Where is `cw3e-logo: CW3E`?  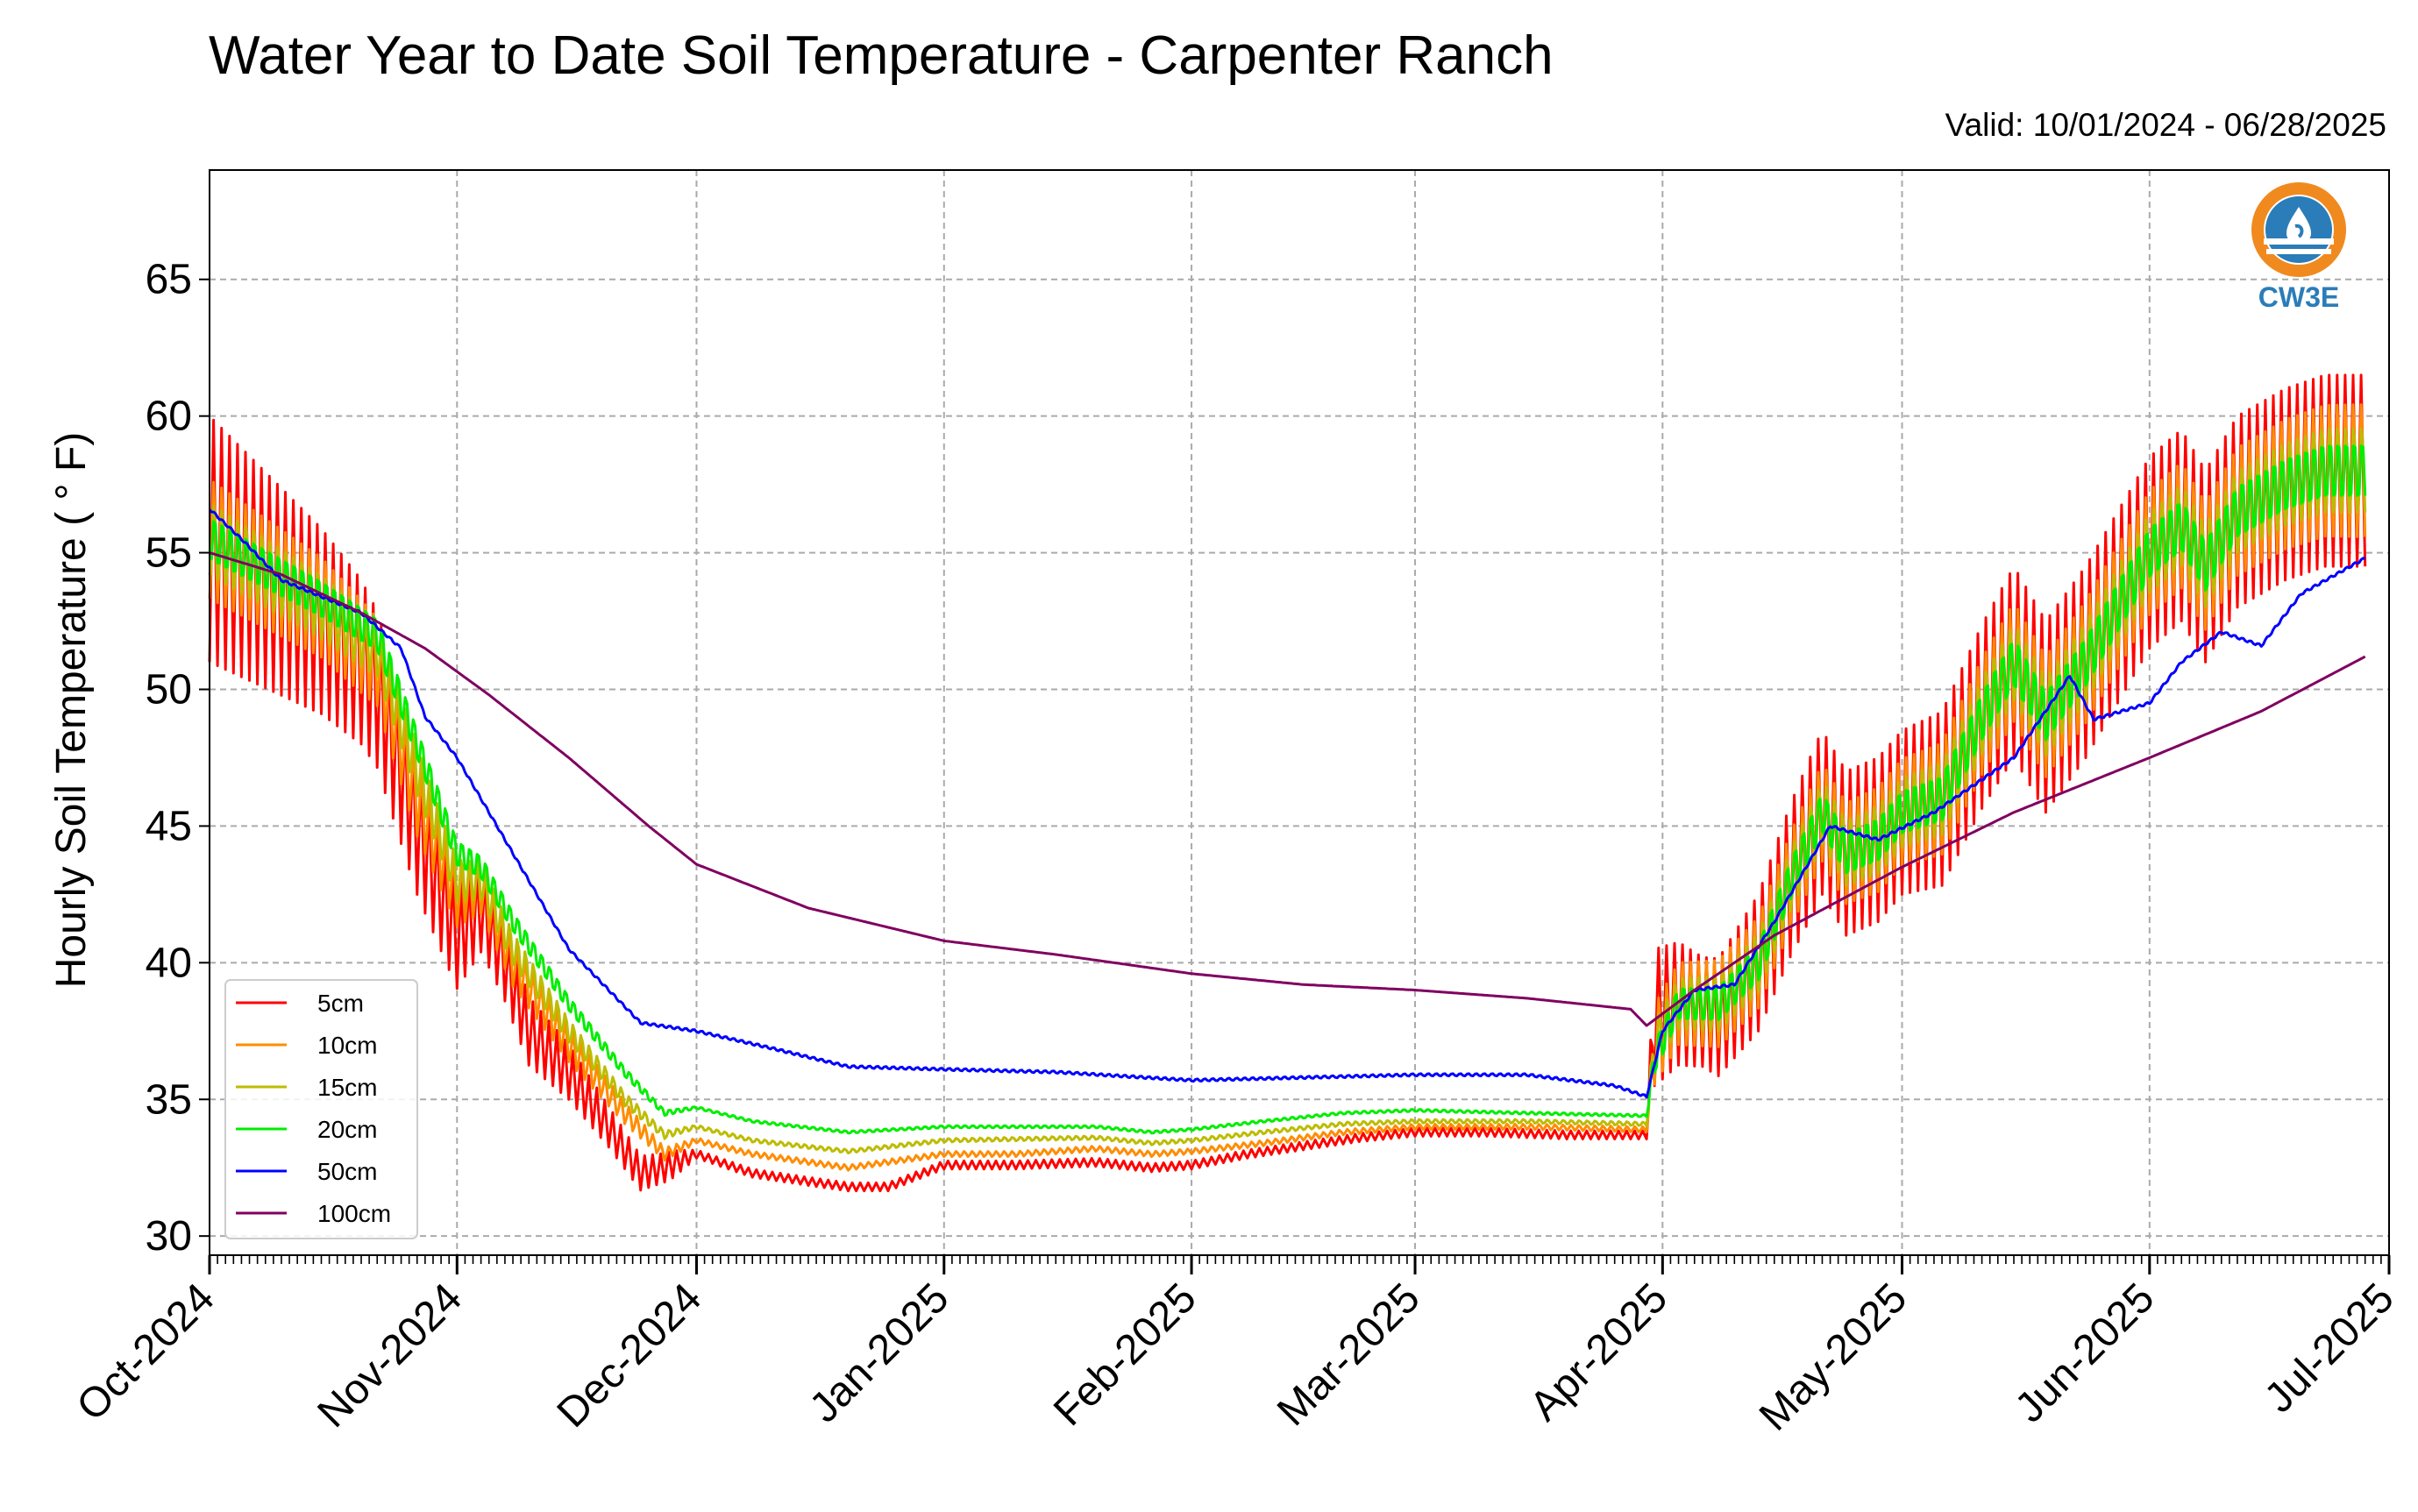
cw3e-logo: CW3E is located at coordinates (2298, 247).